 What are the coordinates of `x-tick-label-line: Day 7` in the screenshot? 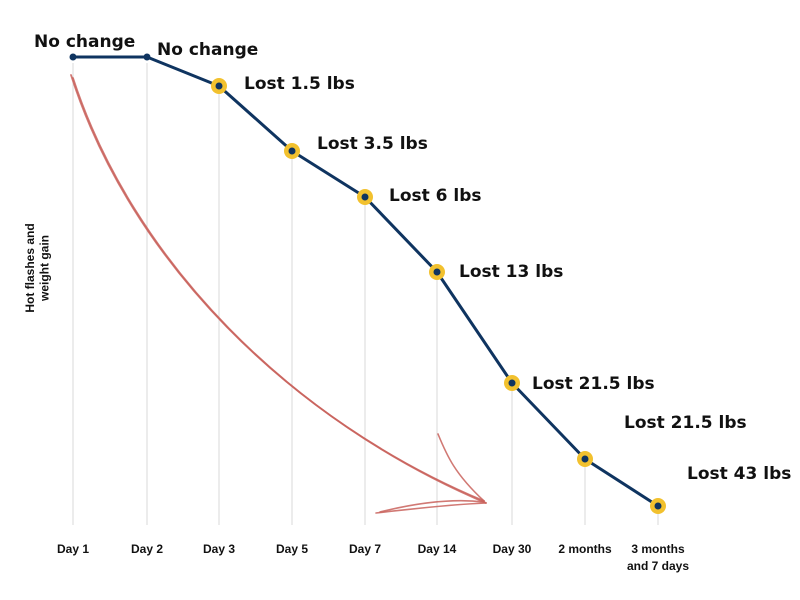 It's located at (365, 549).